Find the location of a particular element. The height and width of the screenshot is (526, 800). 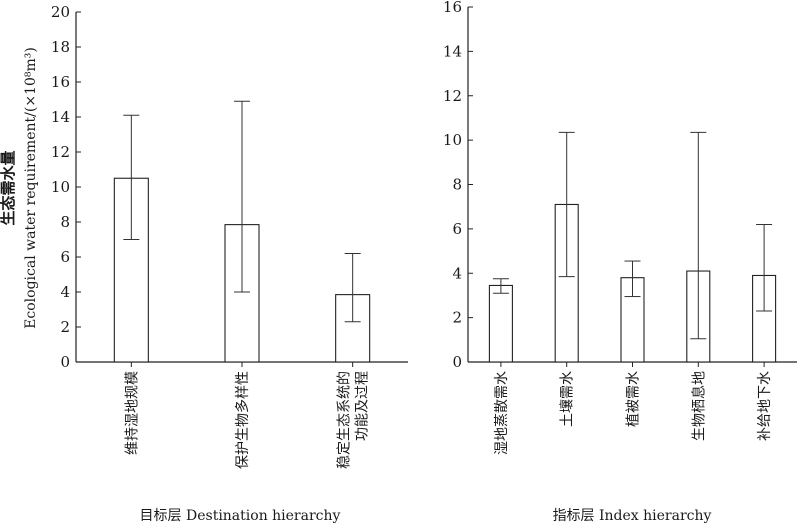

y-axis-title-english: Ecological water requirement/(×10⁸m³) is located at coordinates (31, 188).